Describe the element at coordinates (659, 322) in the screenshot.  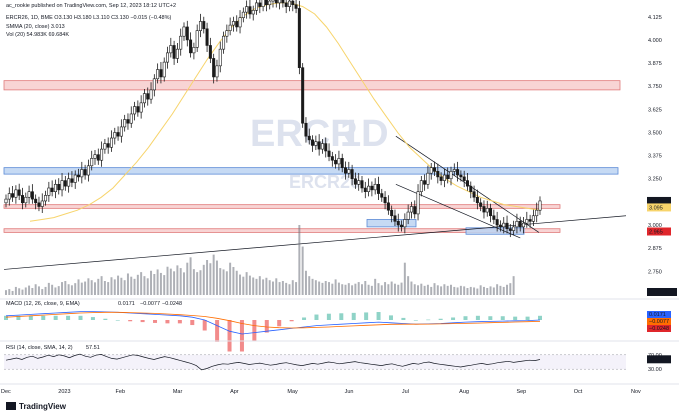
I see `macd-tag-label: −0.0077` at that location.